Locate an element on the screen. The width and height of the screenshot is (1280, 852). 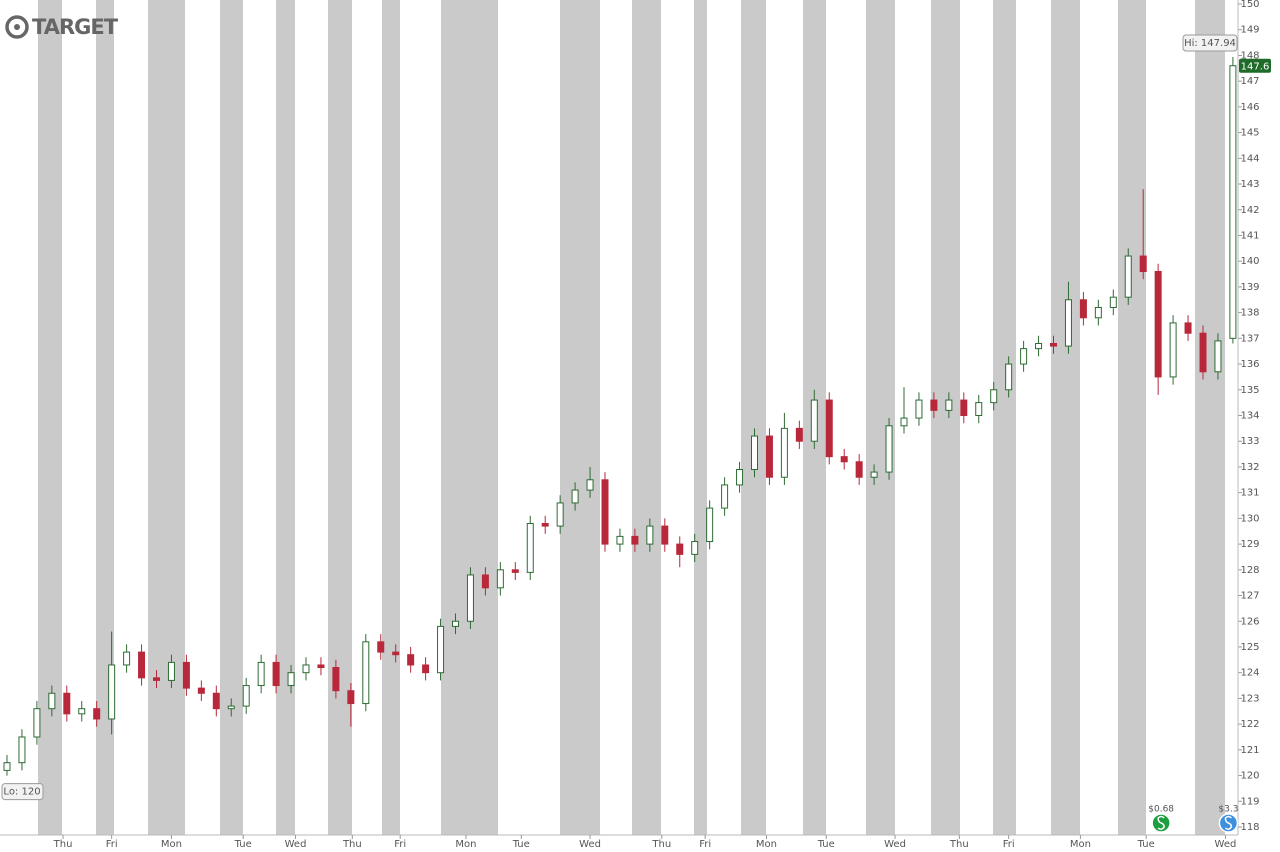
x-tick-label: Thu is located at coordinates (63, 844).